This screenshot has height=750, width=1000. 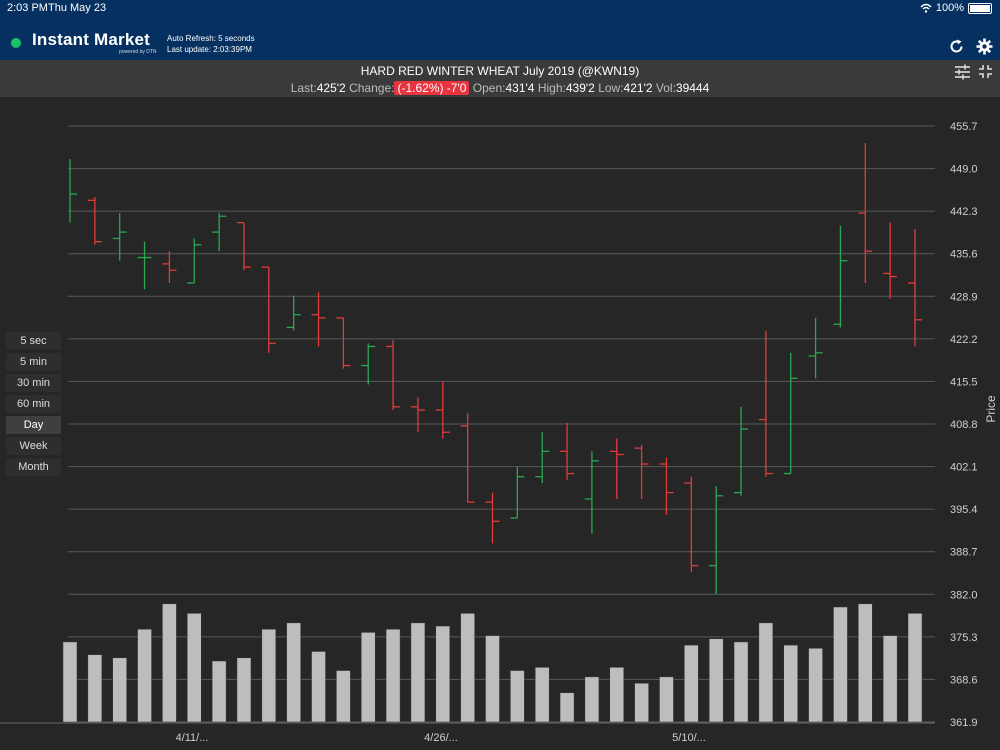 What do you see at coordinates (77, 8) in the screenshot?
I see `status-date: Thu May 23` at bounding box center [77, 8].